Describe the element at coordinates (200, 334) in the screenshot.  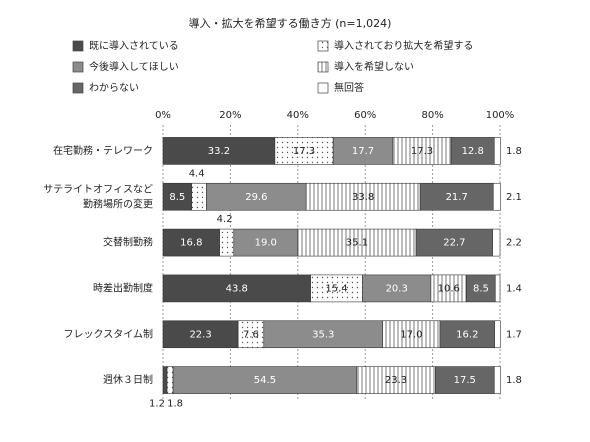
I see `value-label: 22.3` at that location.